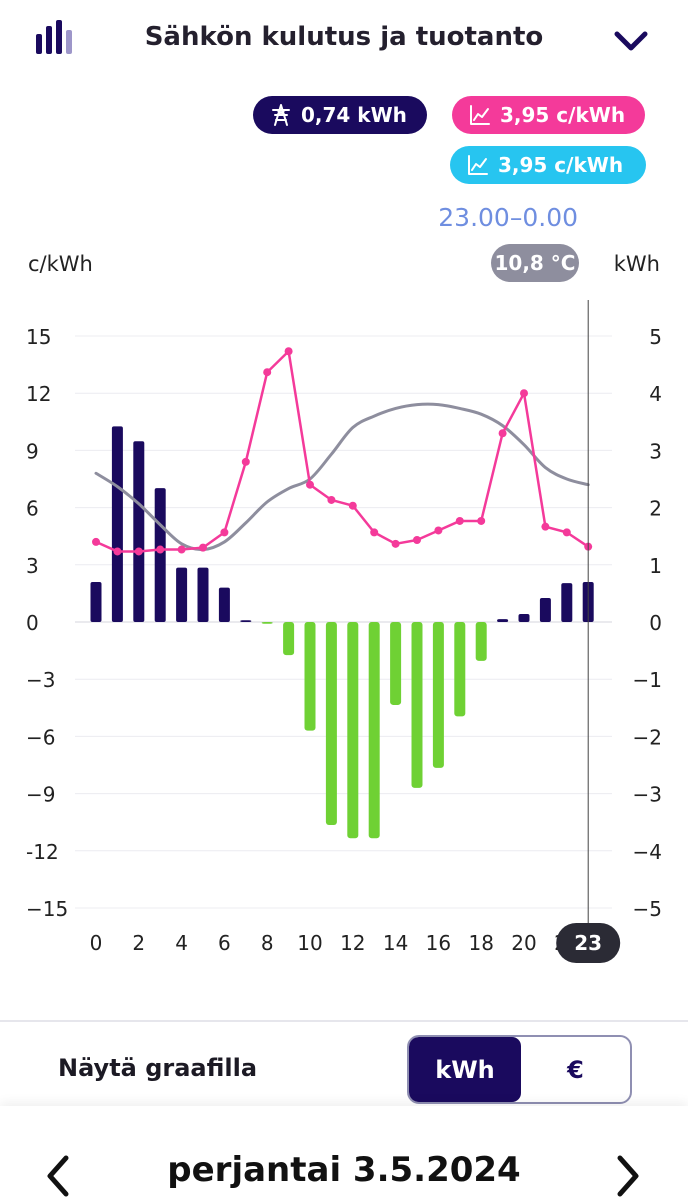  Describe the element at coordinates (523, 943) in the screenshot. I see `x-tick-label: 20` at that location.